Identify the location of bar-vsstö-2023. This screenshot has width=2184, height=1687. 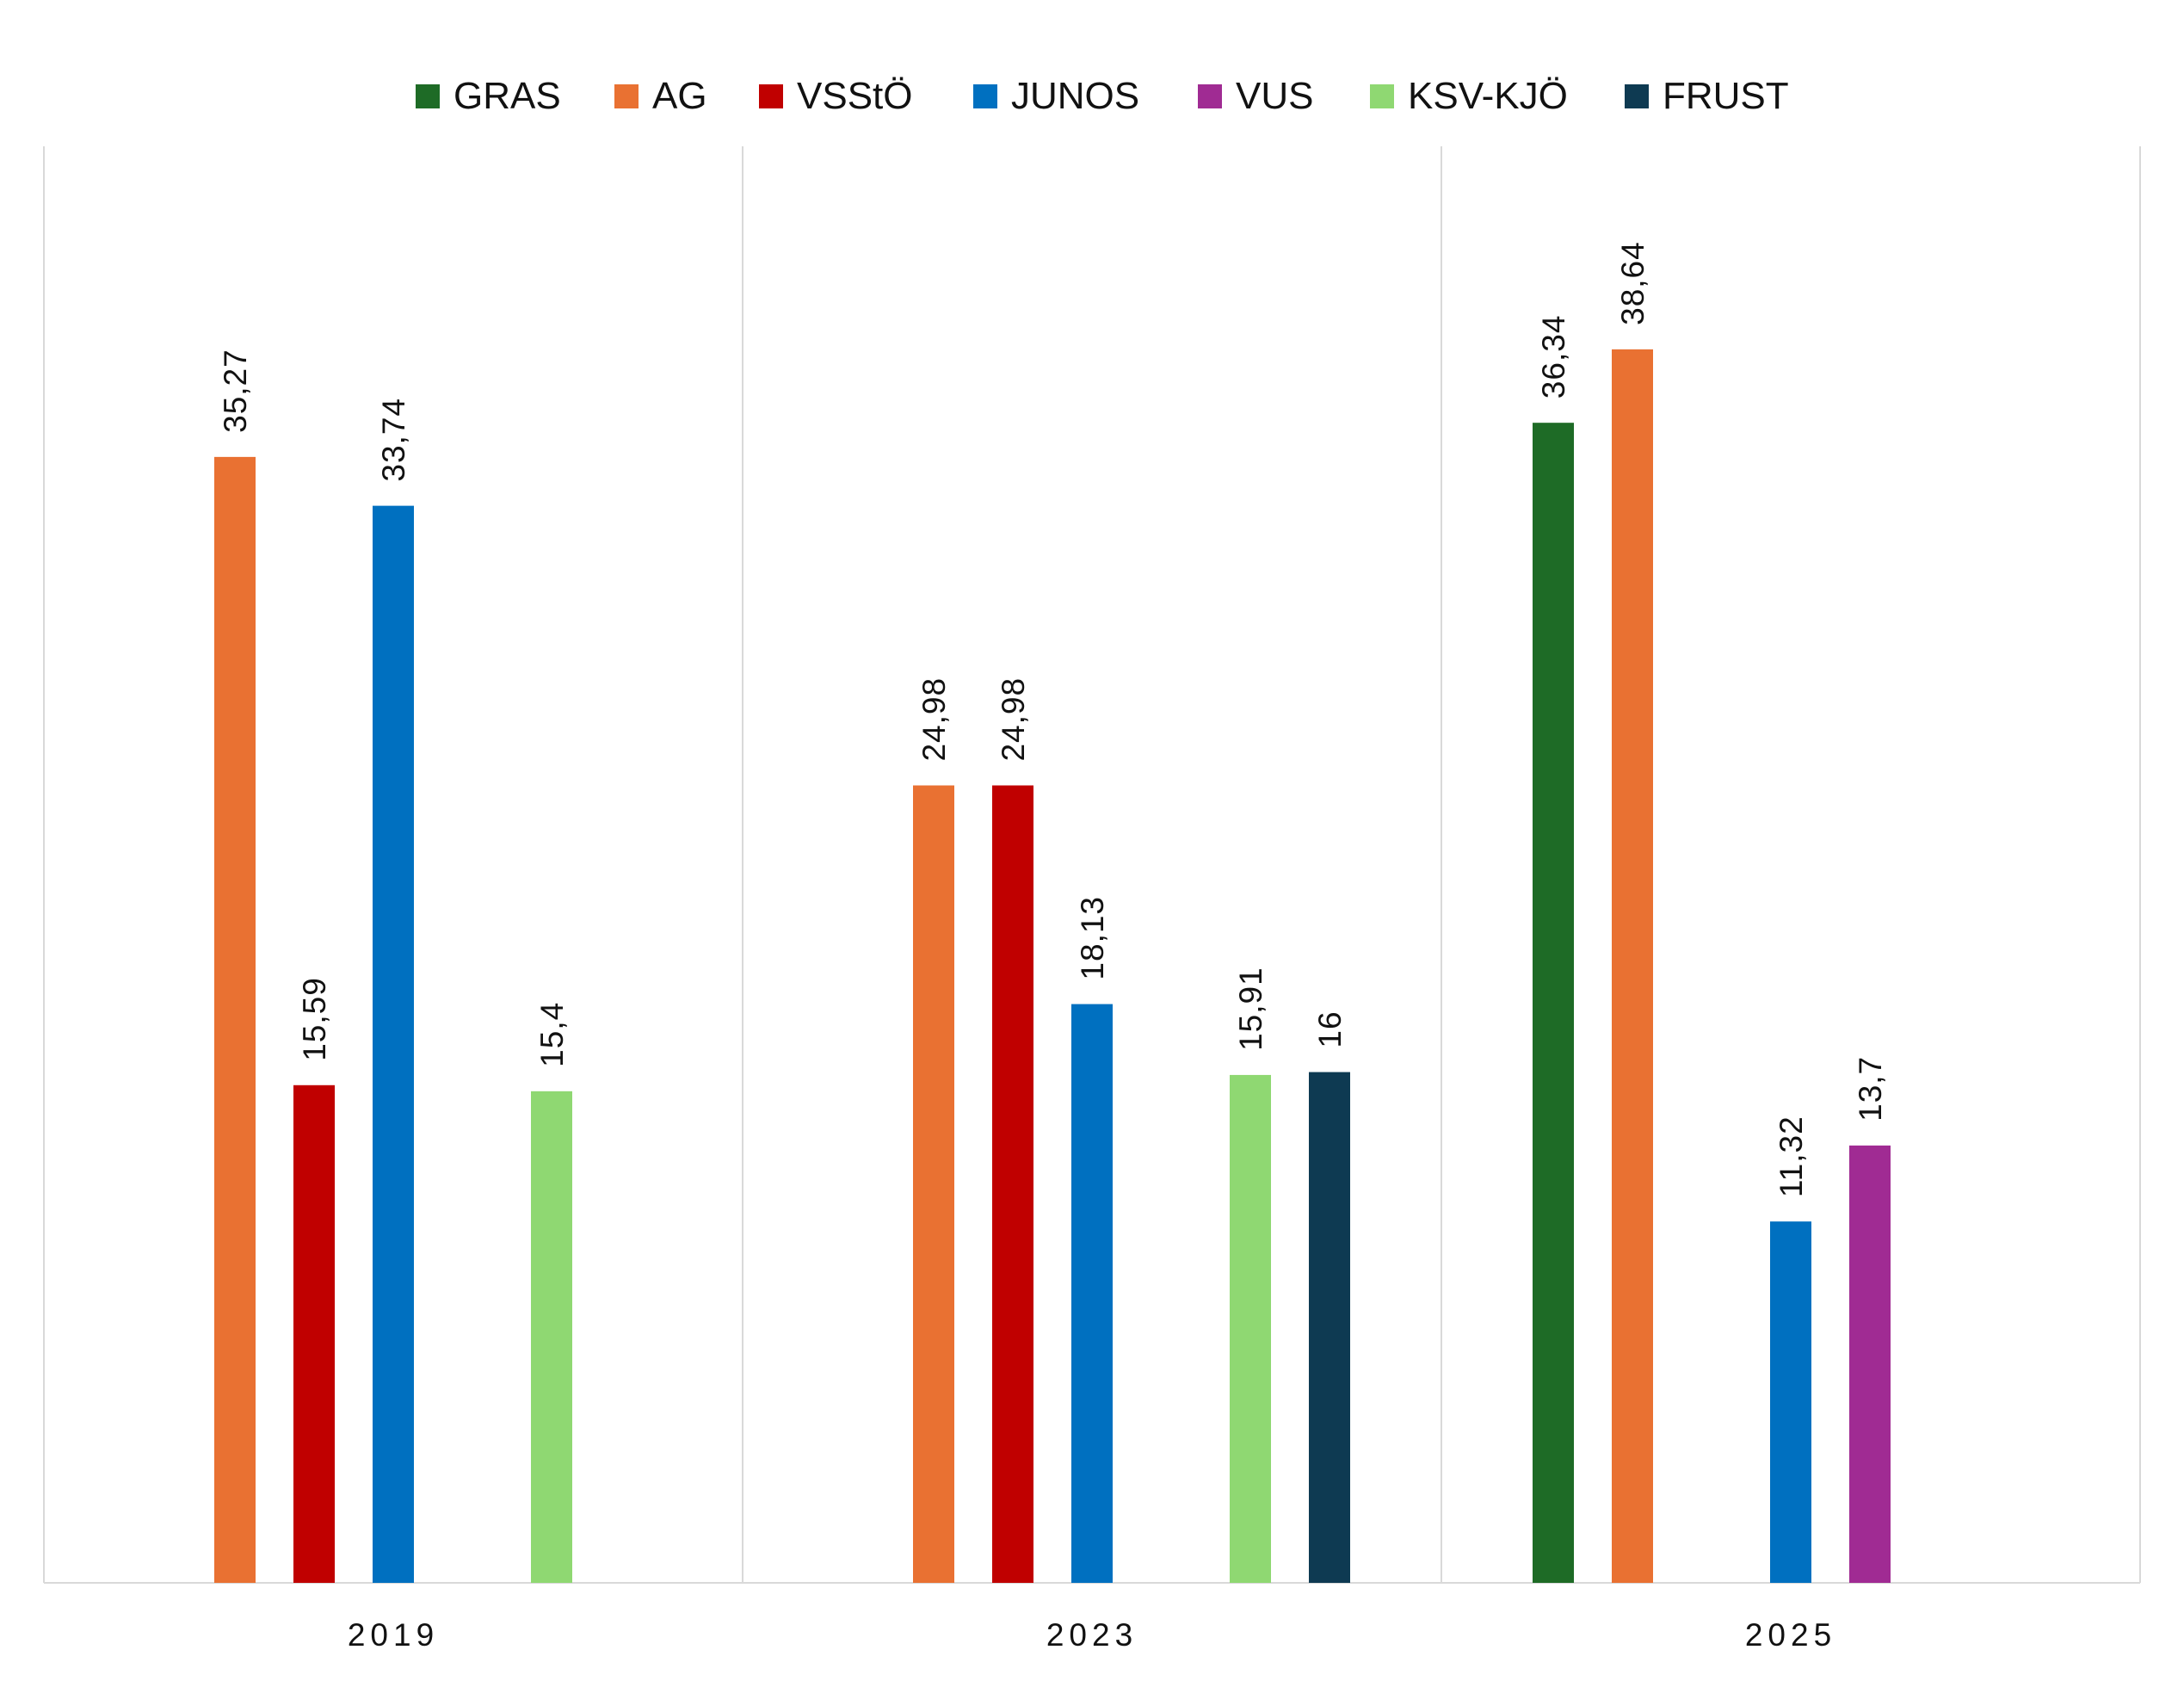
(1013, 1184).